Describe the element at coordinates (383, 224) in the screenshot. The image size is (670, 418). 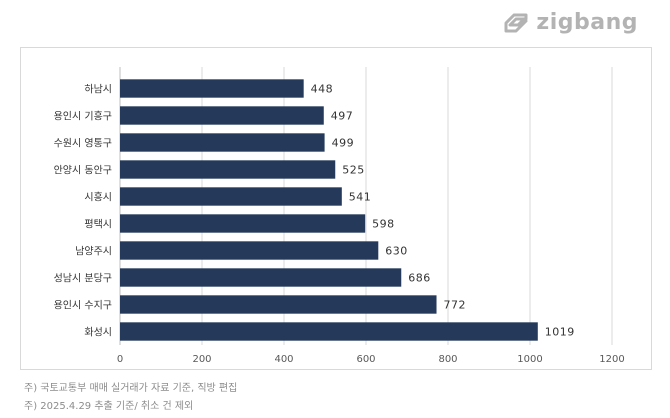
I see `data-label: 598` at that location.